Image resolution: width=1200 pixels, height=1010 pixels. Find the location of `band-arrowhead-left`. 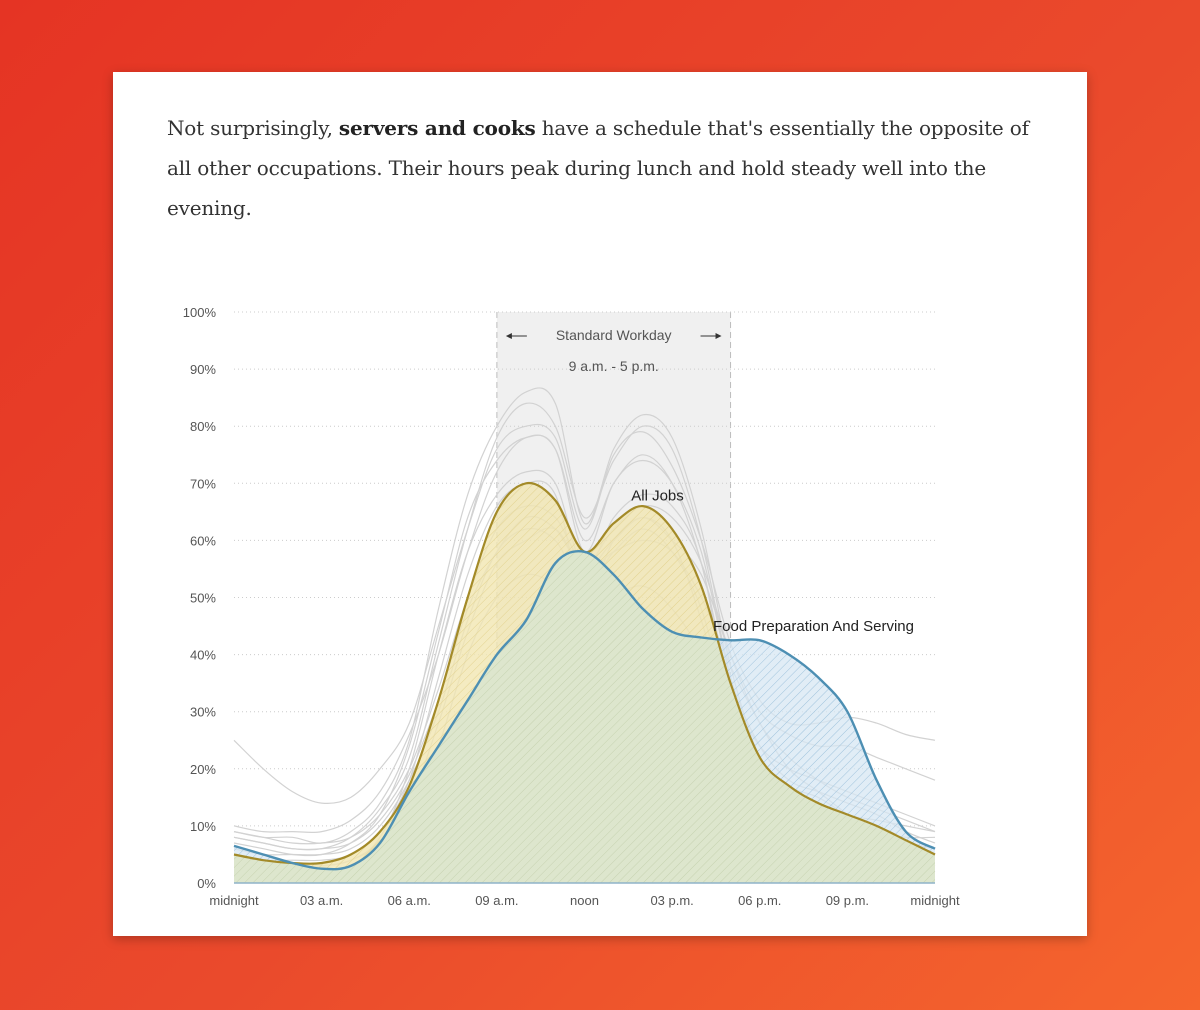

band-arrowhead-left is located at coordinates (508, 336).